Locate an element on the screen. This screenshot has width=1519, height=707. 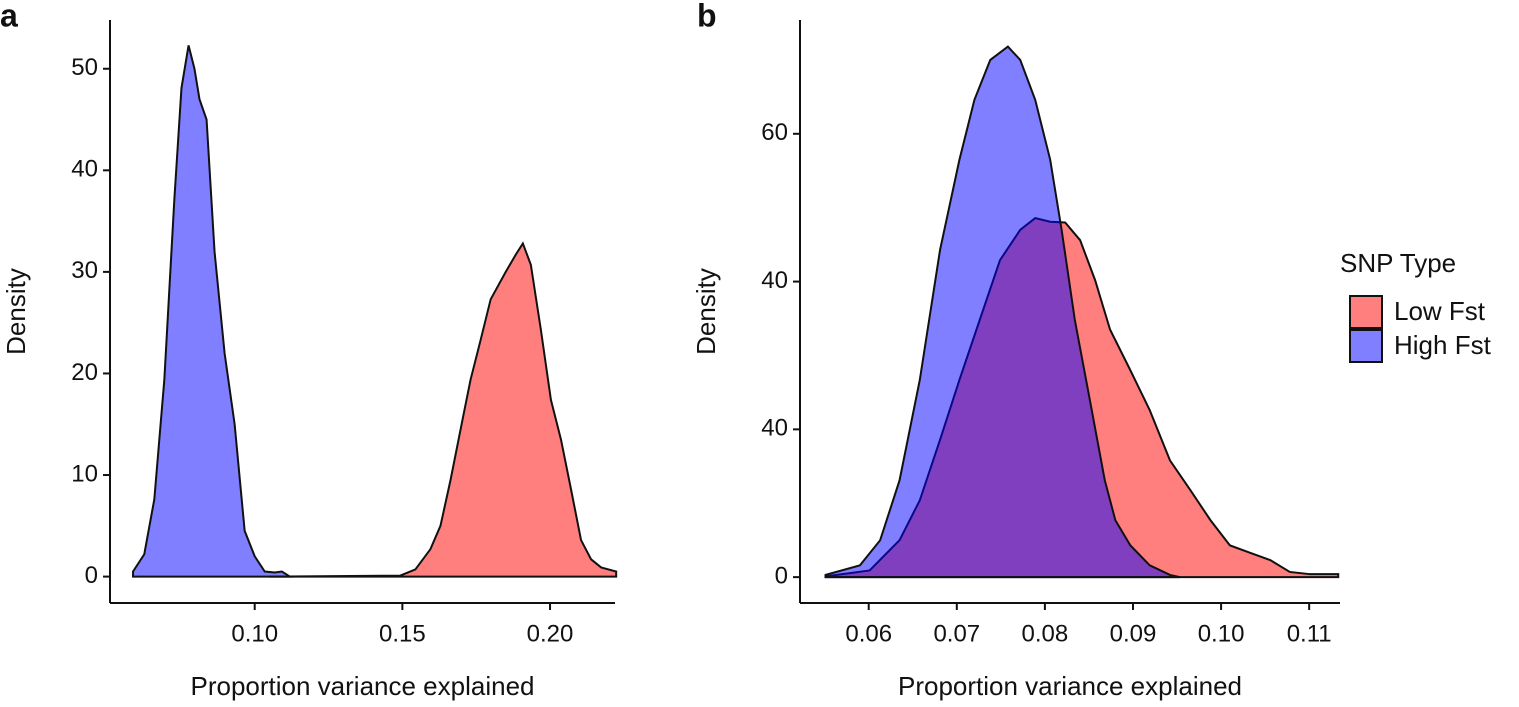
panel-label: a is located at coordinates (9, 16).